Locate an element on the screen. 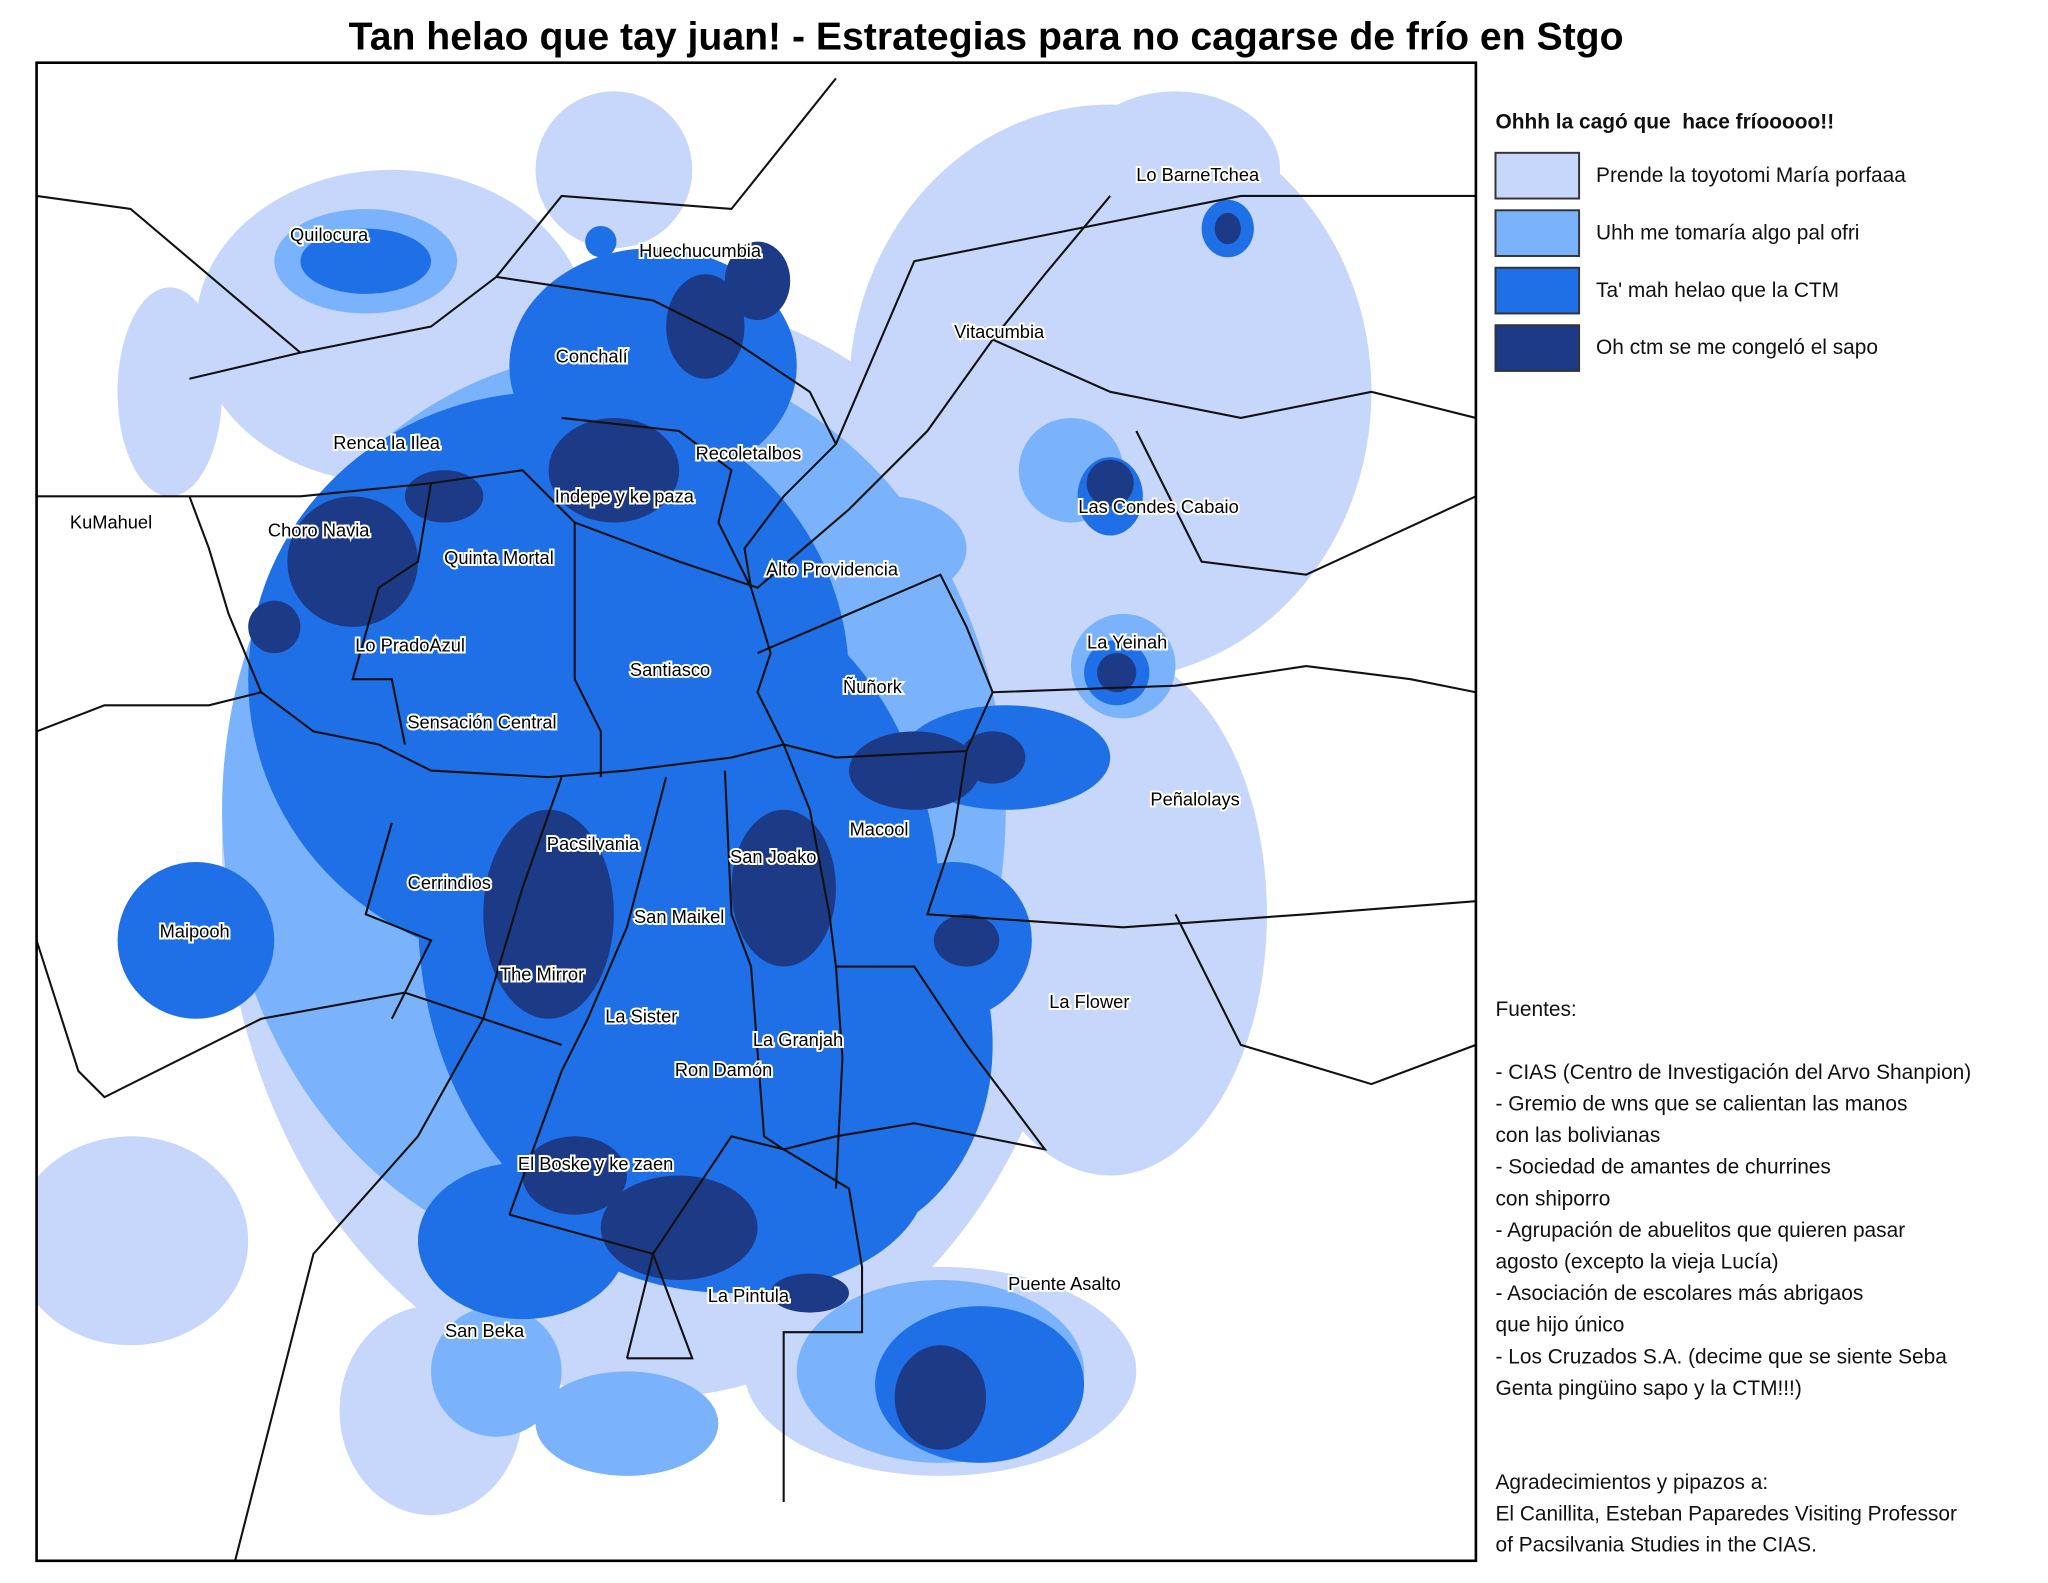 Image resolution: width=2048 pixels, height=1583 pixels. place-label: El Boske y ke zaen is located at coordinates (595, 1163).